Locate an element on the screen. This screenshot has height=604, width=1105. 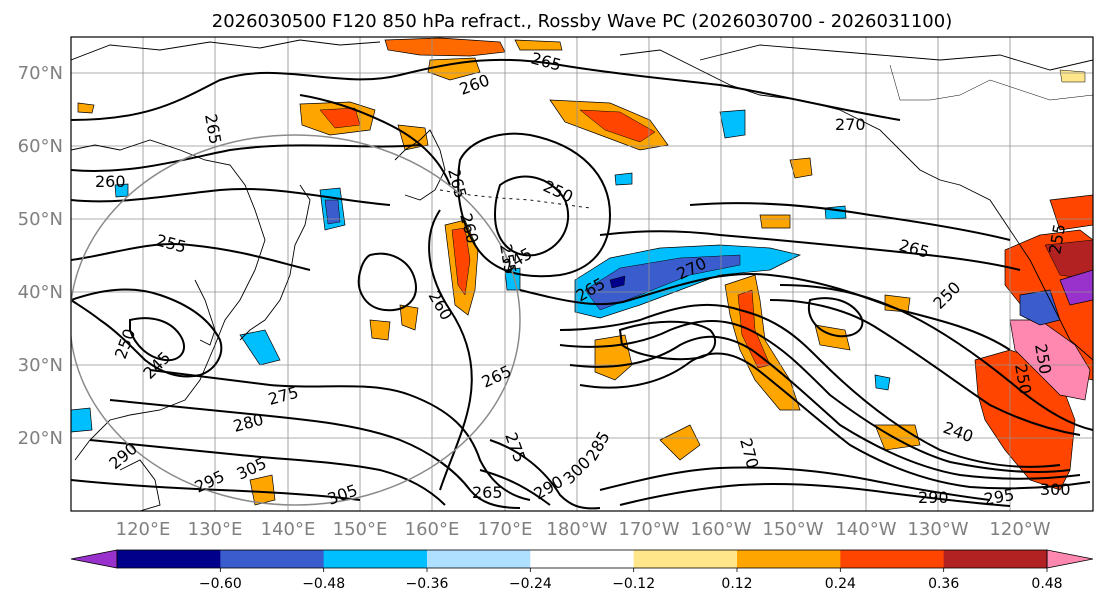
japan-coastline is located at coordinates (275, 262).